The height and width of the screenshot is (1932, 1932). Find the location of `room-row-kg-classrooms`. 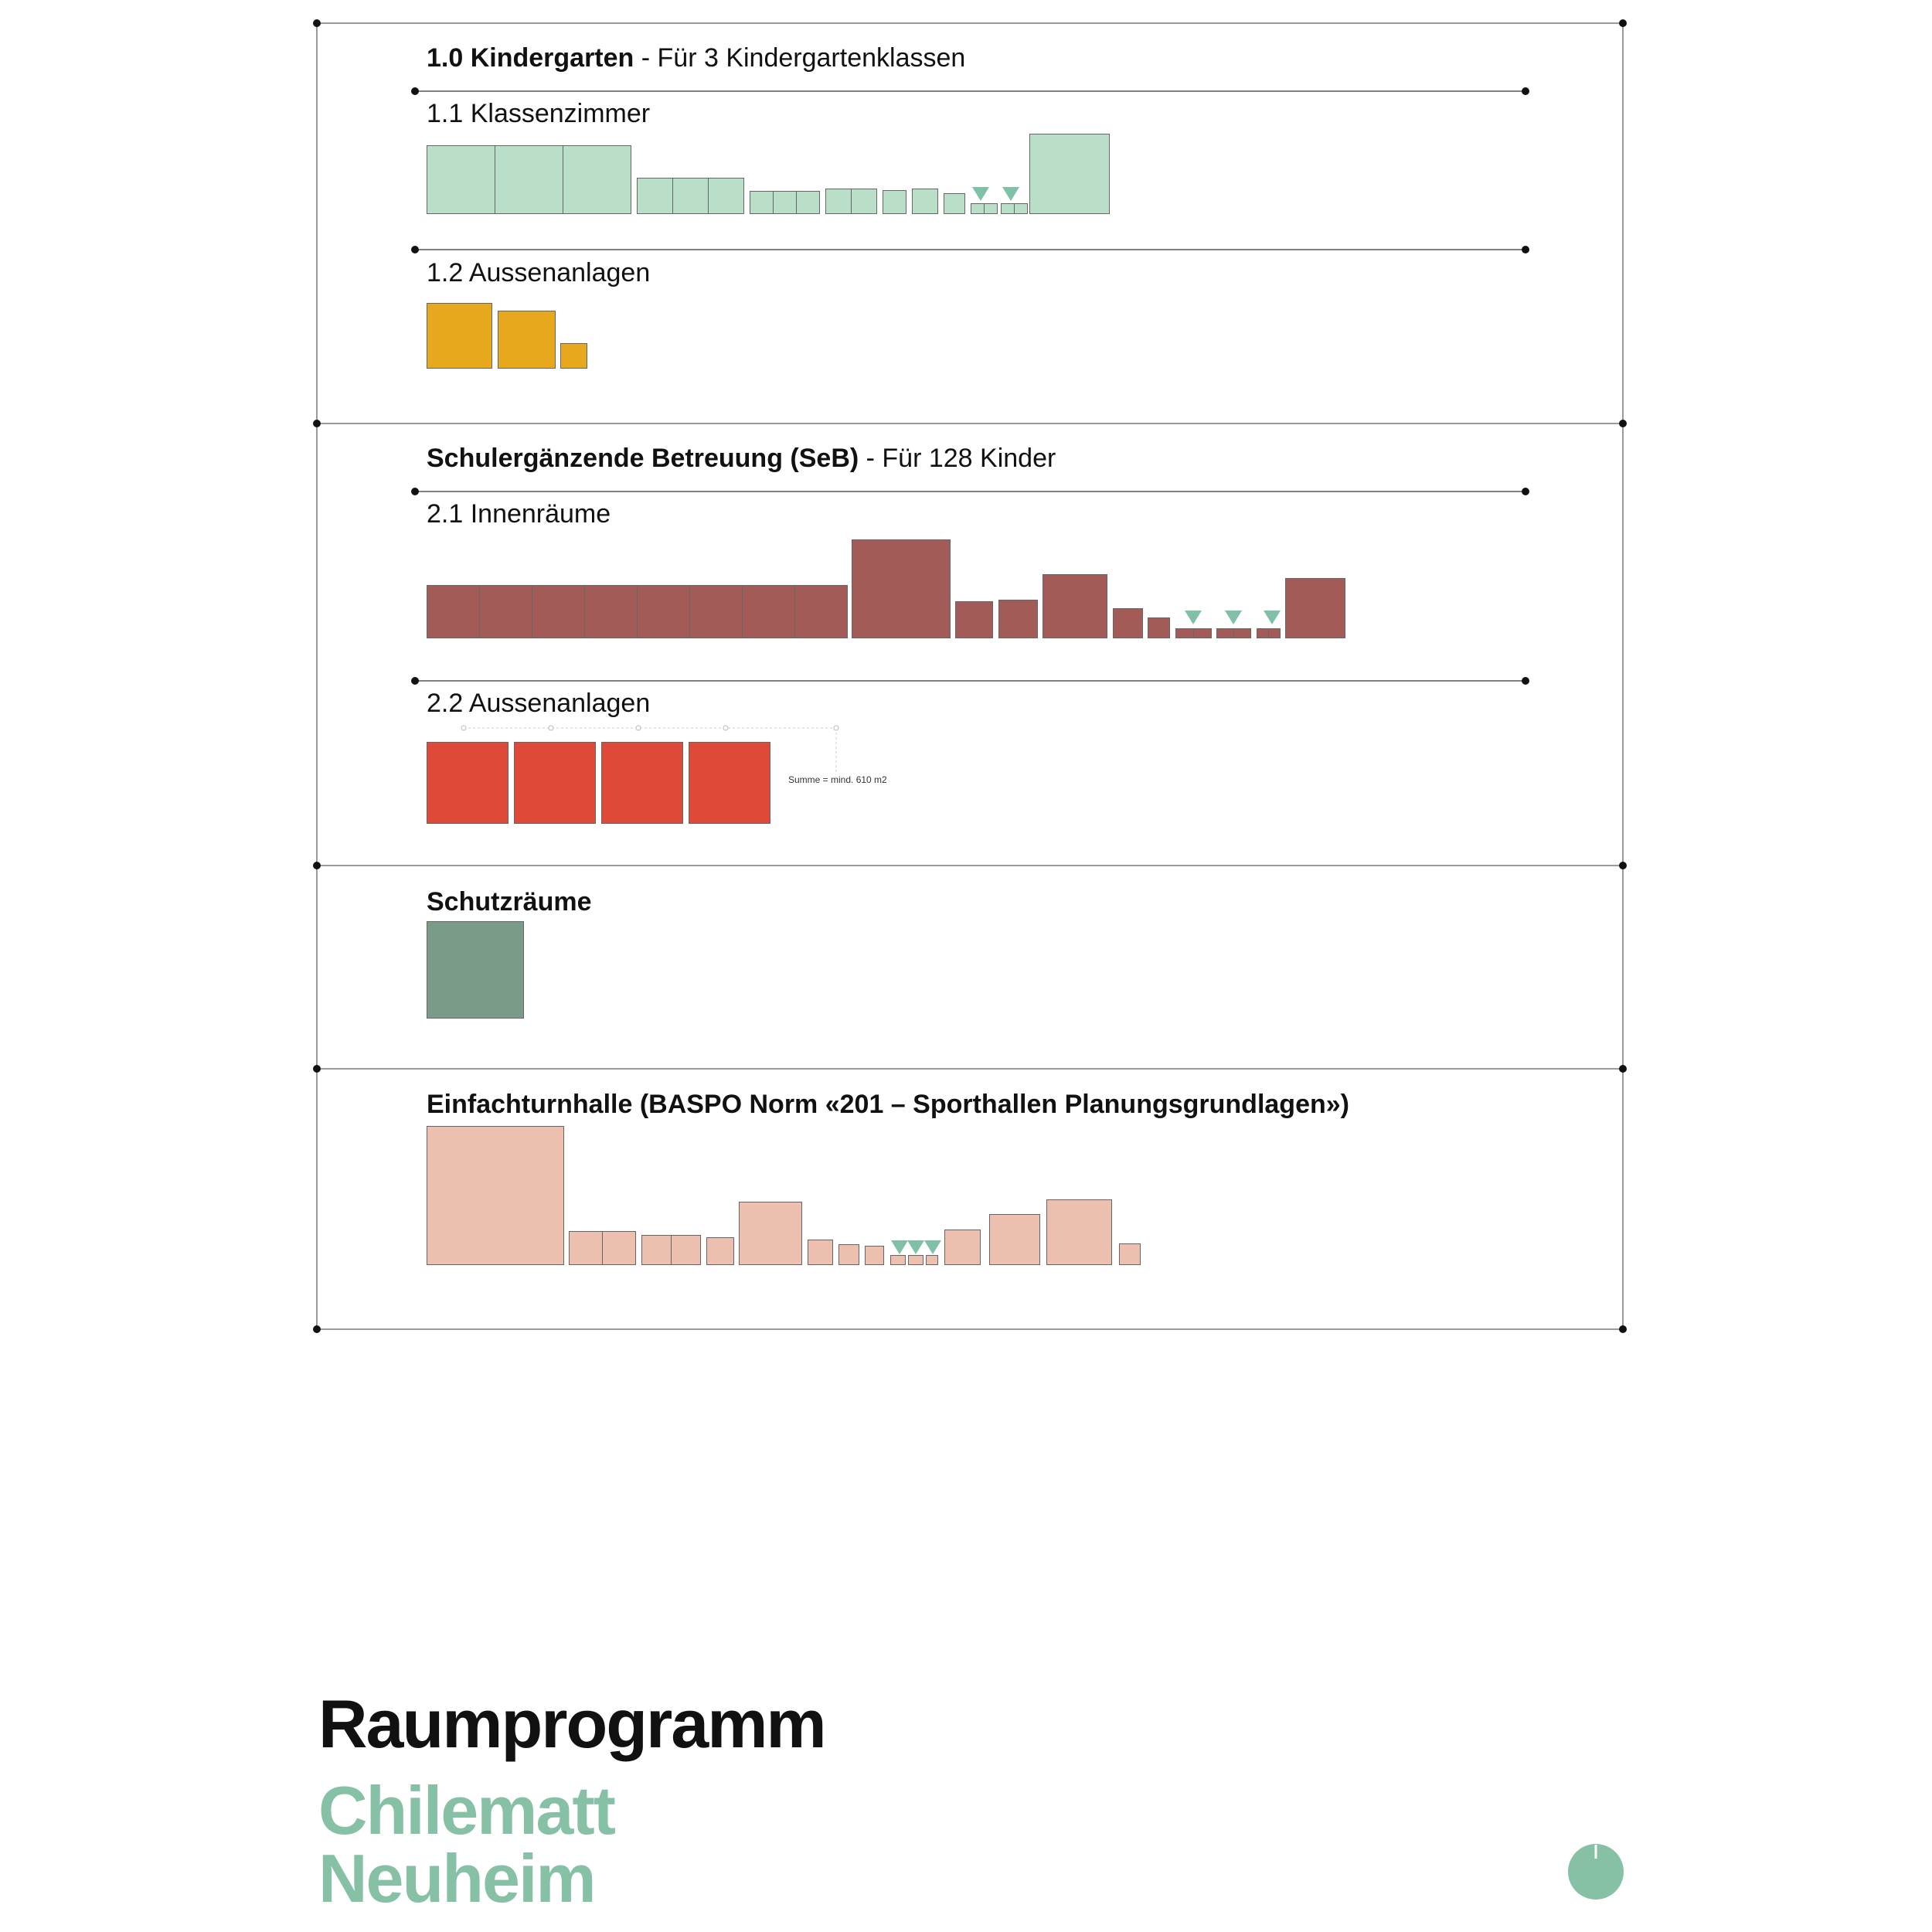

room-row-kg-classrooms is located at coordinates (774, 193).